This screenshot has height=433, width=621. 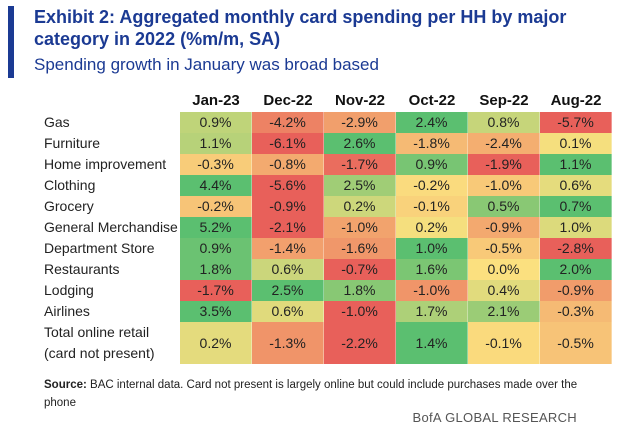 I want to click on heatmap-cell: -2.2%, so click(x=360, y=343).